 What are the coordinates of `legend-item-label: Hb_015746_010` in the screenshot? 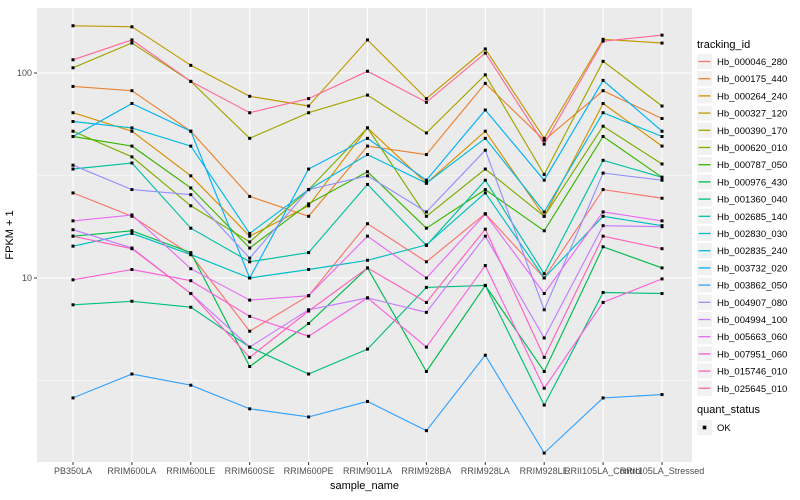 It's located at (752, 372).